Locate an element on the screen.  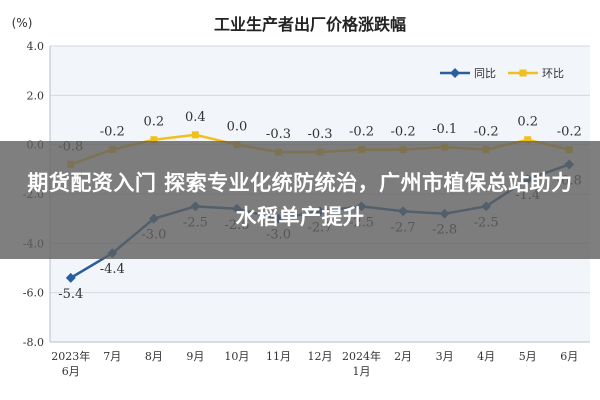
legend: 同比 环比 is located at coordinates (502, 73).